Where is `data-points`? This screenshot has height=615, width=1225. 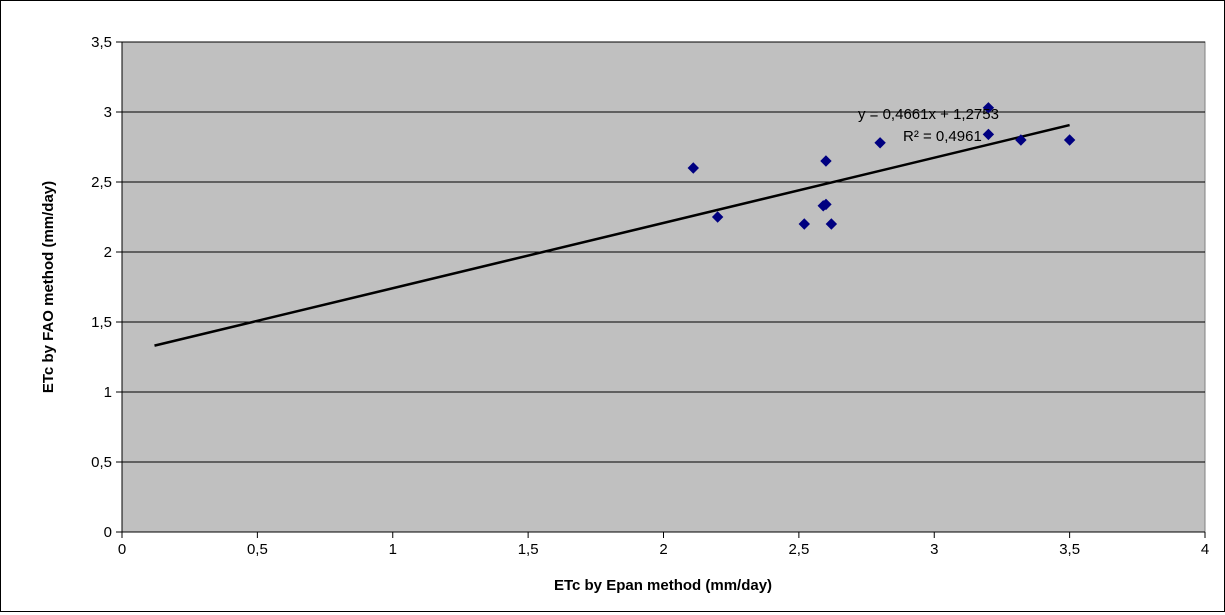
data-points is located at coordinates (881, 166).